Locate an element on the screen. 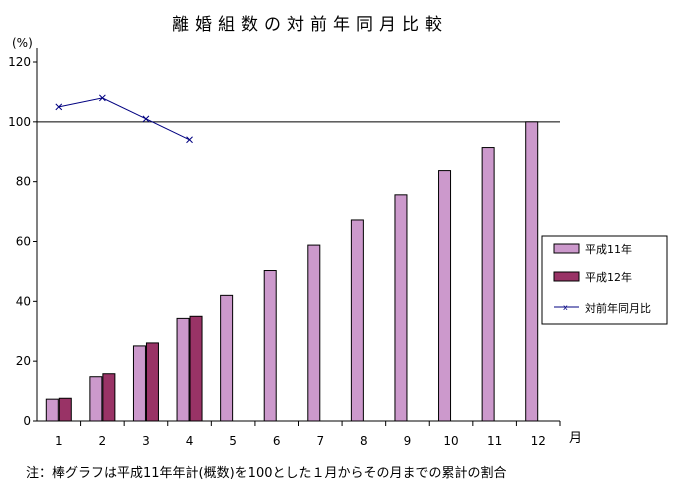 This screenshot has width=675, height=490. bar-平成11年-2 is located at coordinates (96, 399).